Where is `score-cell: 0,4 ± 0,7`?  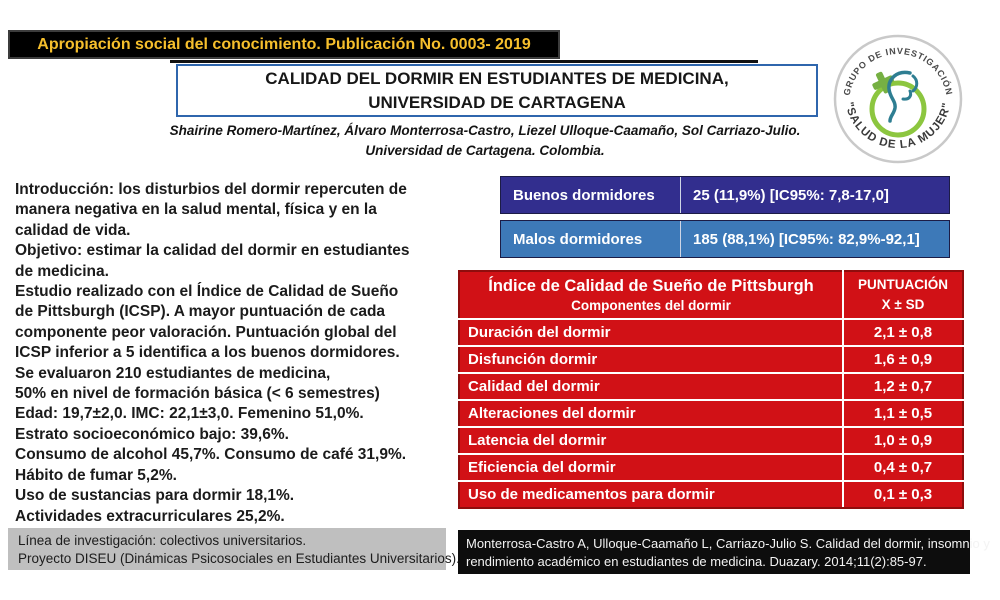 score-cell: 0,4 ± 0,7 is located at coordinates (903, 467).